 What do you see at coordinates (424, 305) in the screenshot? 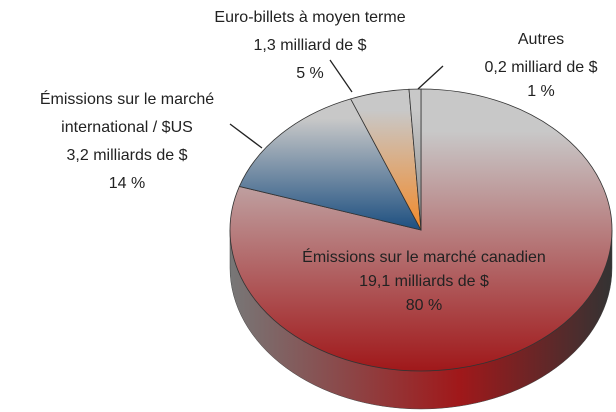
I see `value-label: 80 %` at bounding box center [424, 305].